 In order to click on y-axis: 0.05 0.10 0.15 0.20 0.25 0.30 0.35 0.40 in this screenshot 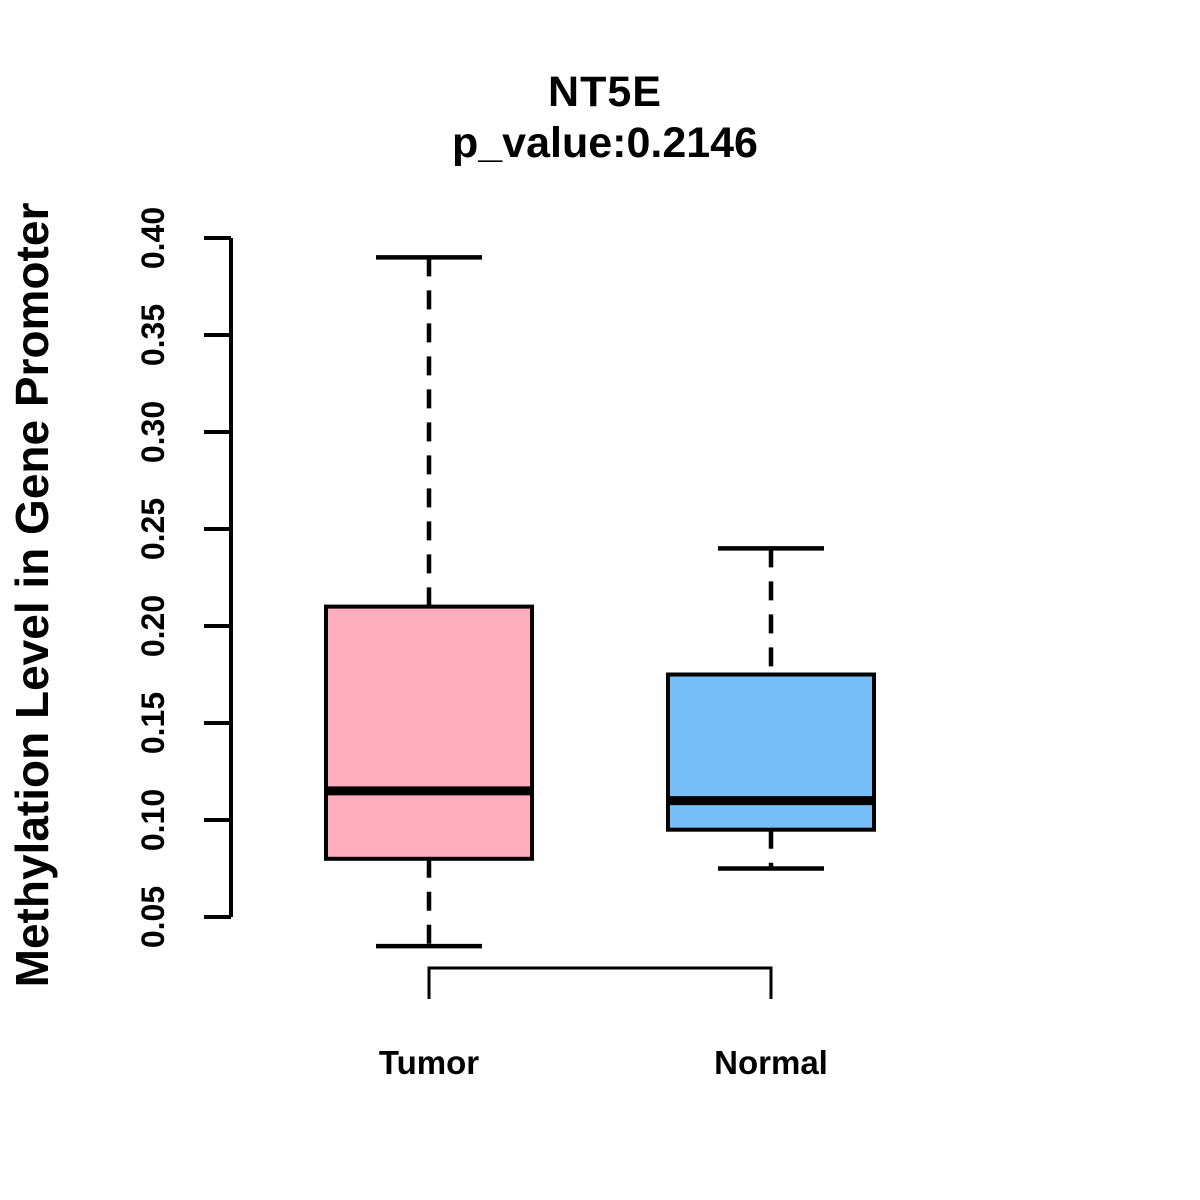, I will do `click(184, 577)`.